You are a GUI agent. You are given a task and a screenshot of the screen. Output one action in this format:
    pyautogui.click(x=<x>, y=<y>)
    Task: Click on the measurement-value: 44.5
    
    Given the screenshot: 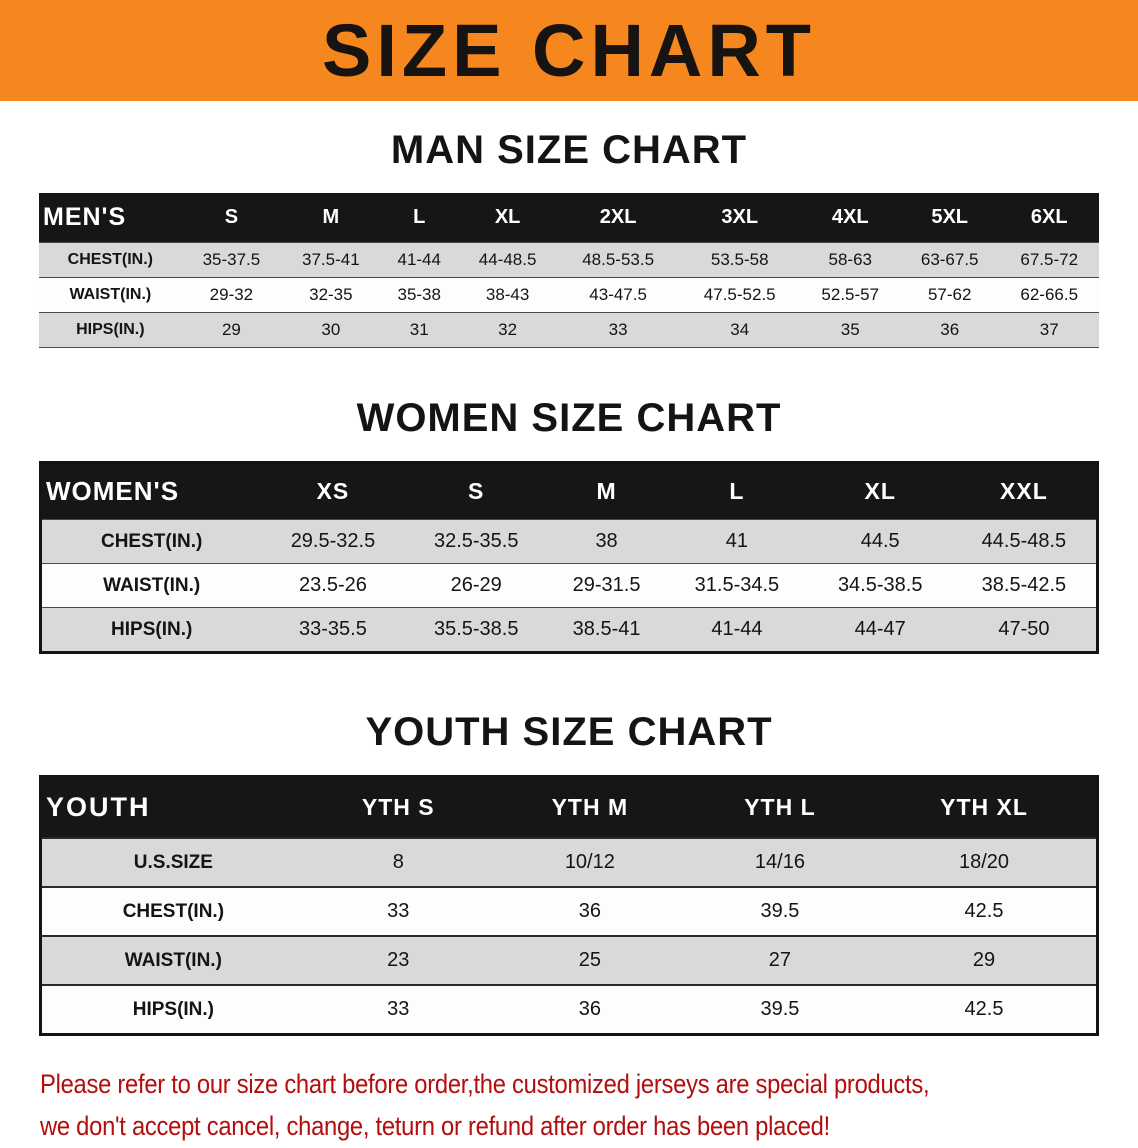 What is the action you would take?
    pyautogui.click(x=880, y=541)
    